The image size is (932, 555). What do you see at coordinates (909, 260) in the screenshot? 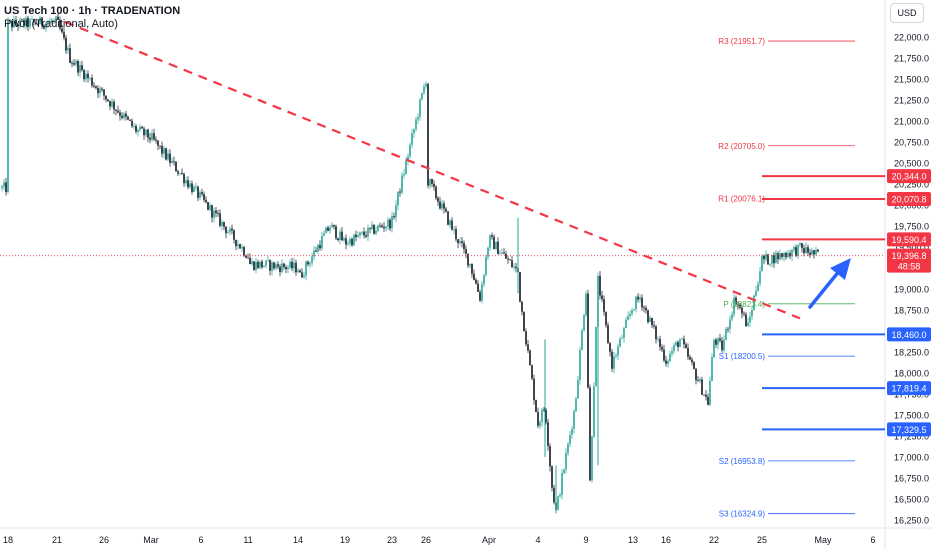
I see `current-price-tag` at bounding box center [909, 260].